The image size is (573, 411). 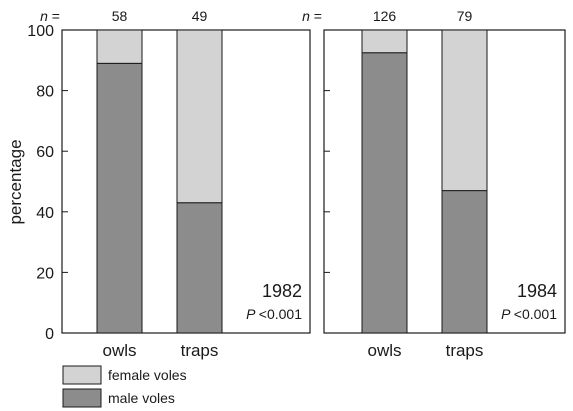 What do you see at coordinates (82, 398) in the screenshot?
I see `legend-swatch-male` at bounding box center [82, 398].